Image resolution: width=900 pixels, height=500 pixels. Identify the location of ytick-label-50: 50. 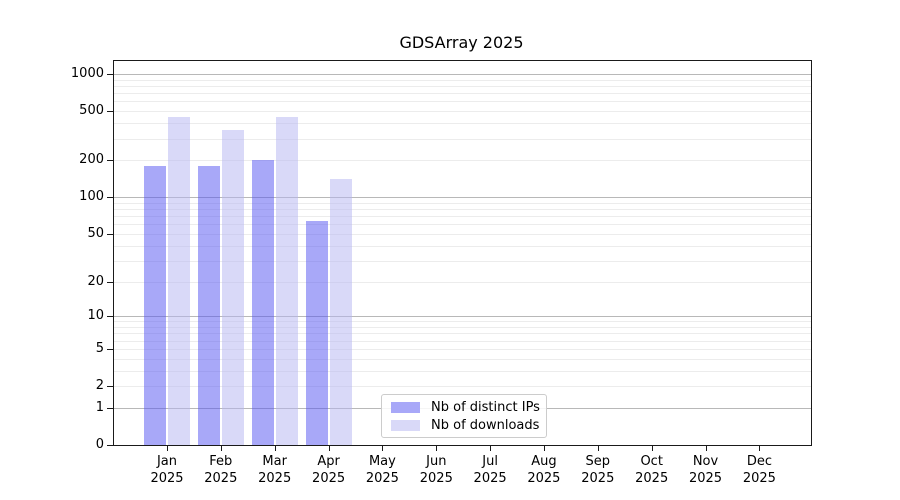
(95, 233).